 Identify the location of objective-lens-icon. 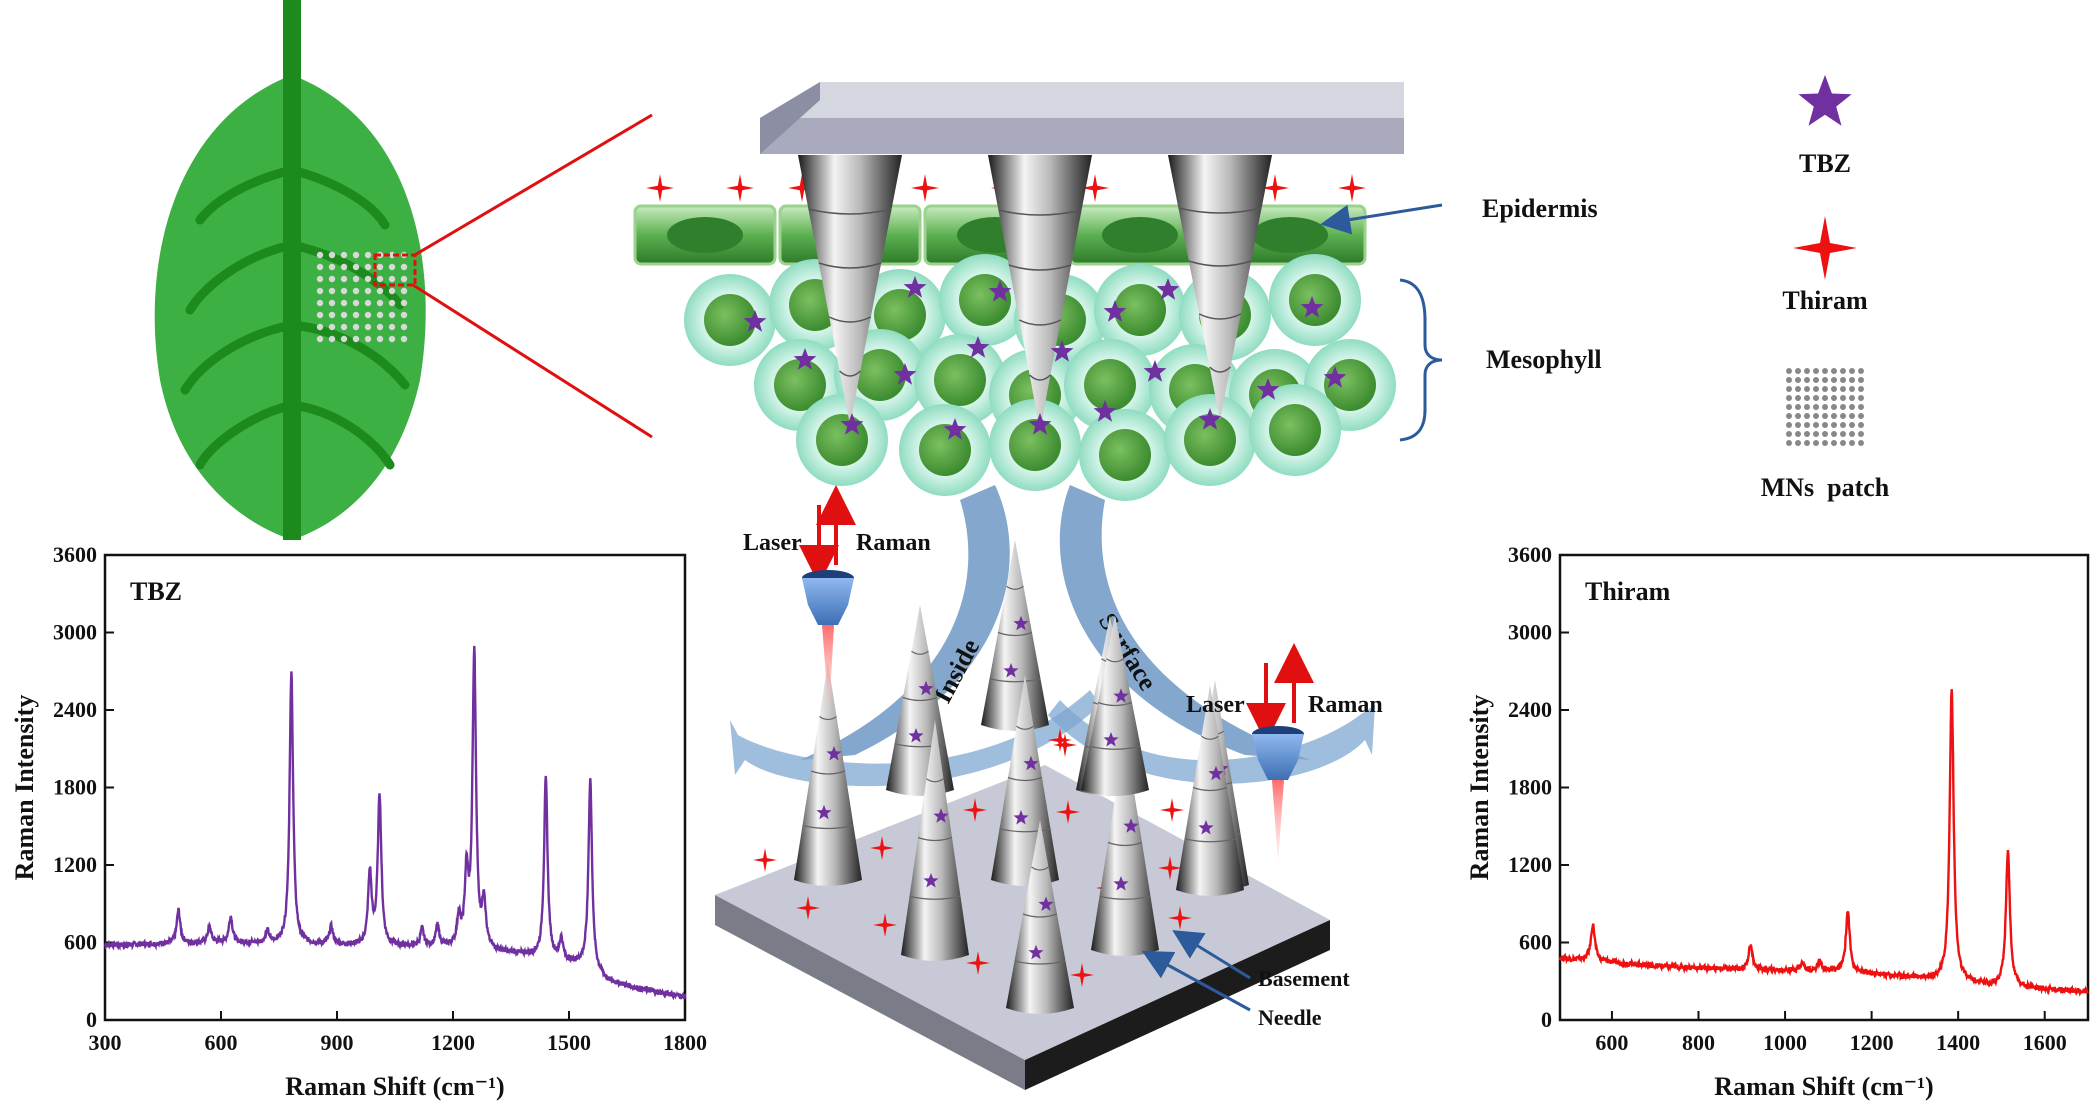
(828, 601).